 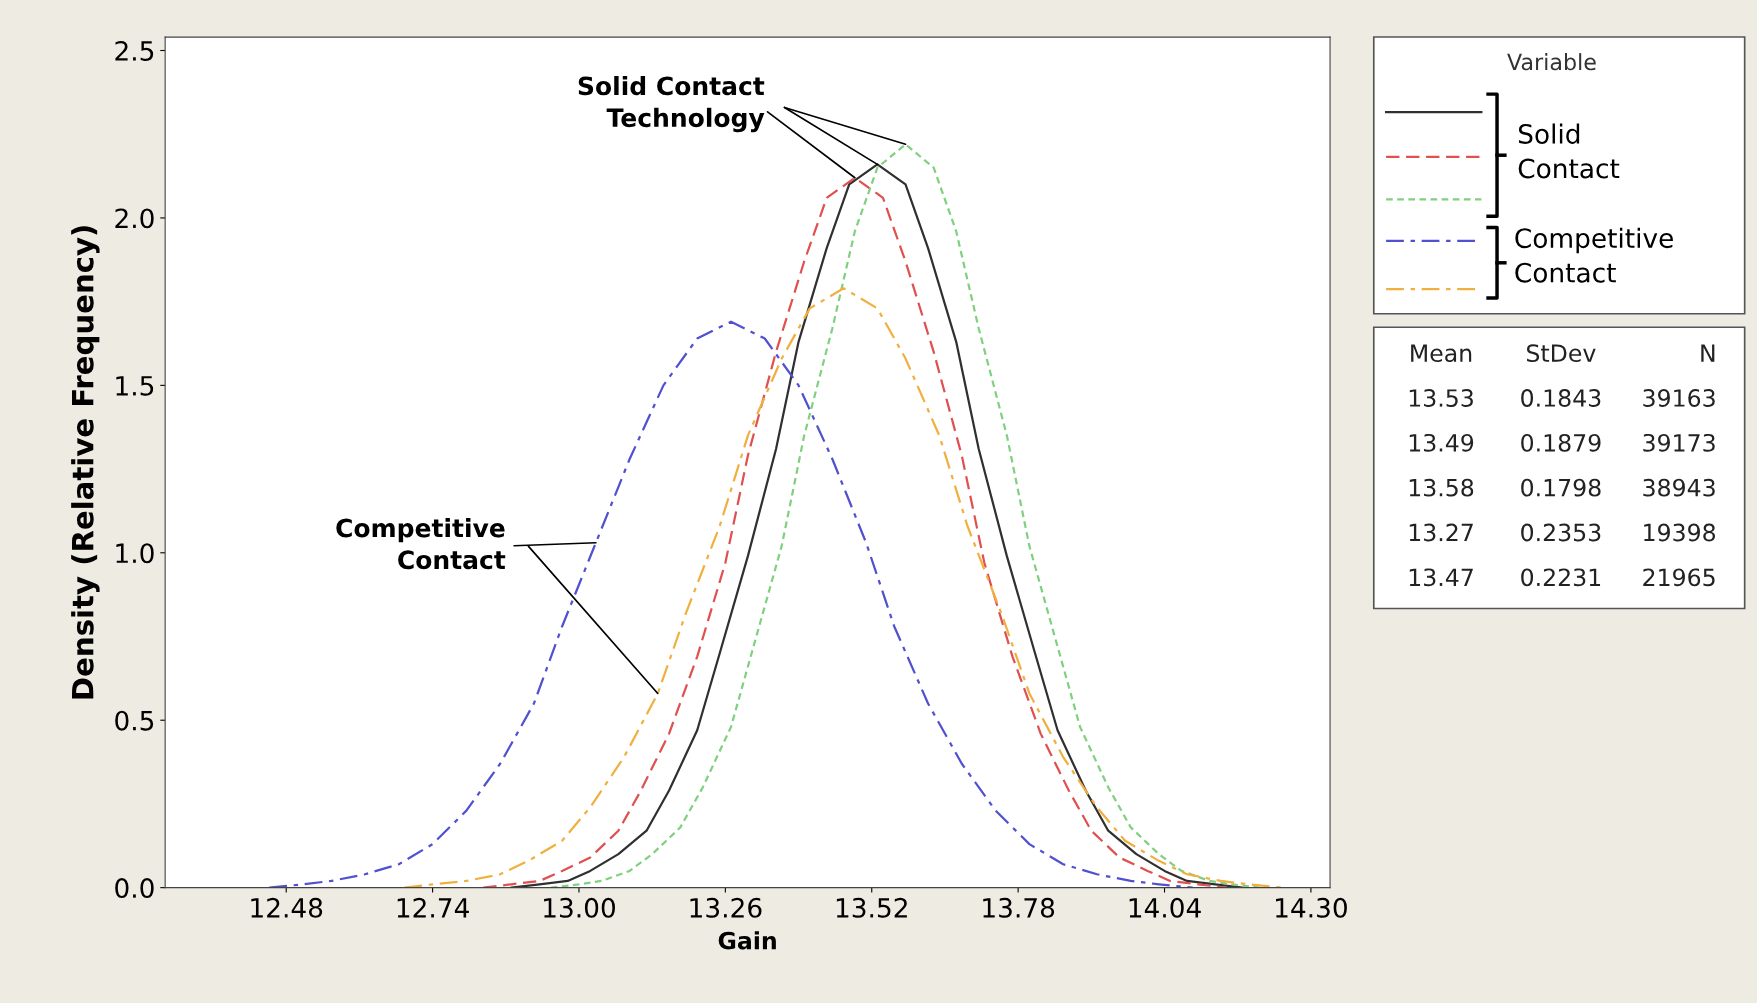 I want to click on text: Solid Contact, so click(x=1569, y=151).